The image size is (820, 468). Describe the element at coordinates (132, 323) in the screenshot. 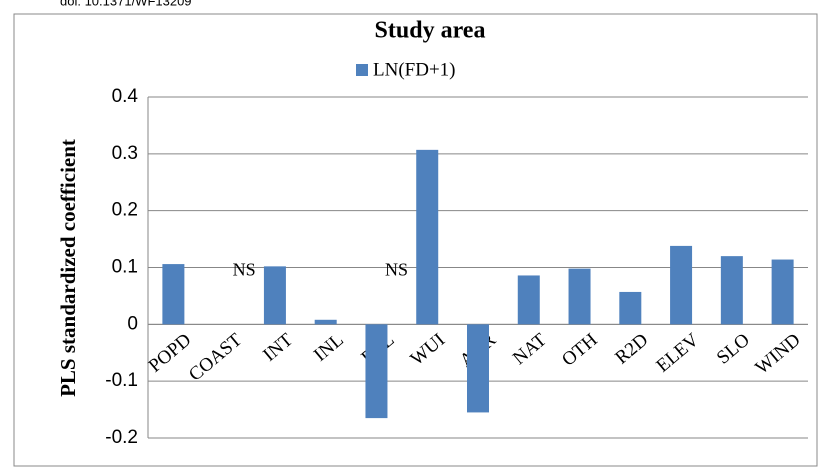

I see `y-tick-label: 0` at that location.